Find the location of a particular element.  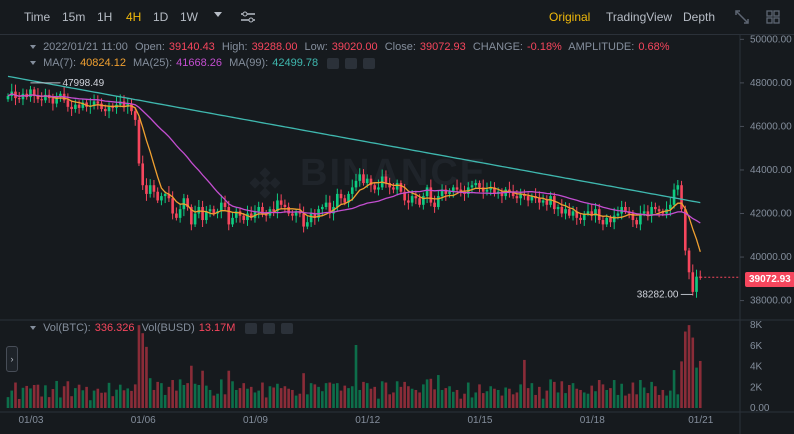

volume-tick-label: 4K is located at coordinates (756, 367).